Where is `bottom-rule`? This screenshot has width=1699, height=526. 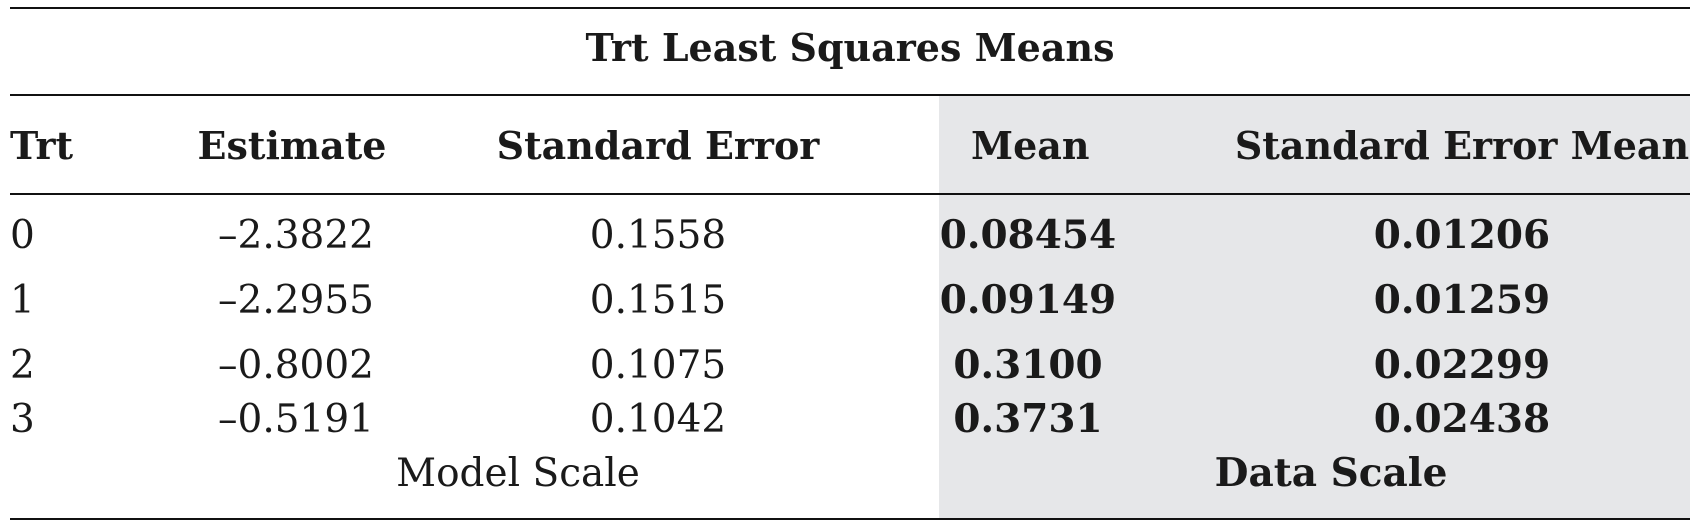
bottom-rule is located at coordinates (850, 519).